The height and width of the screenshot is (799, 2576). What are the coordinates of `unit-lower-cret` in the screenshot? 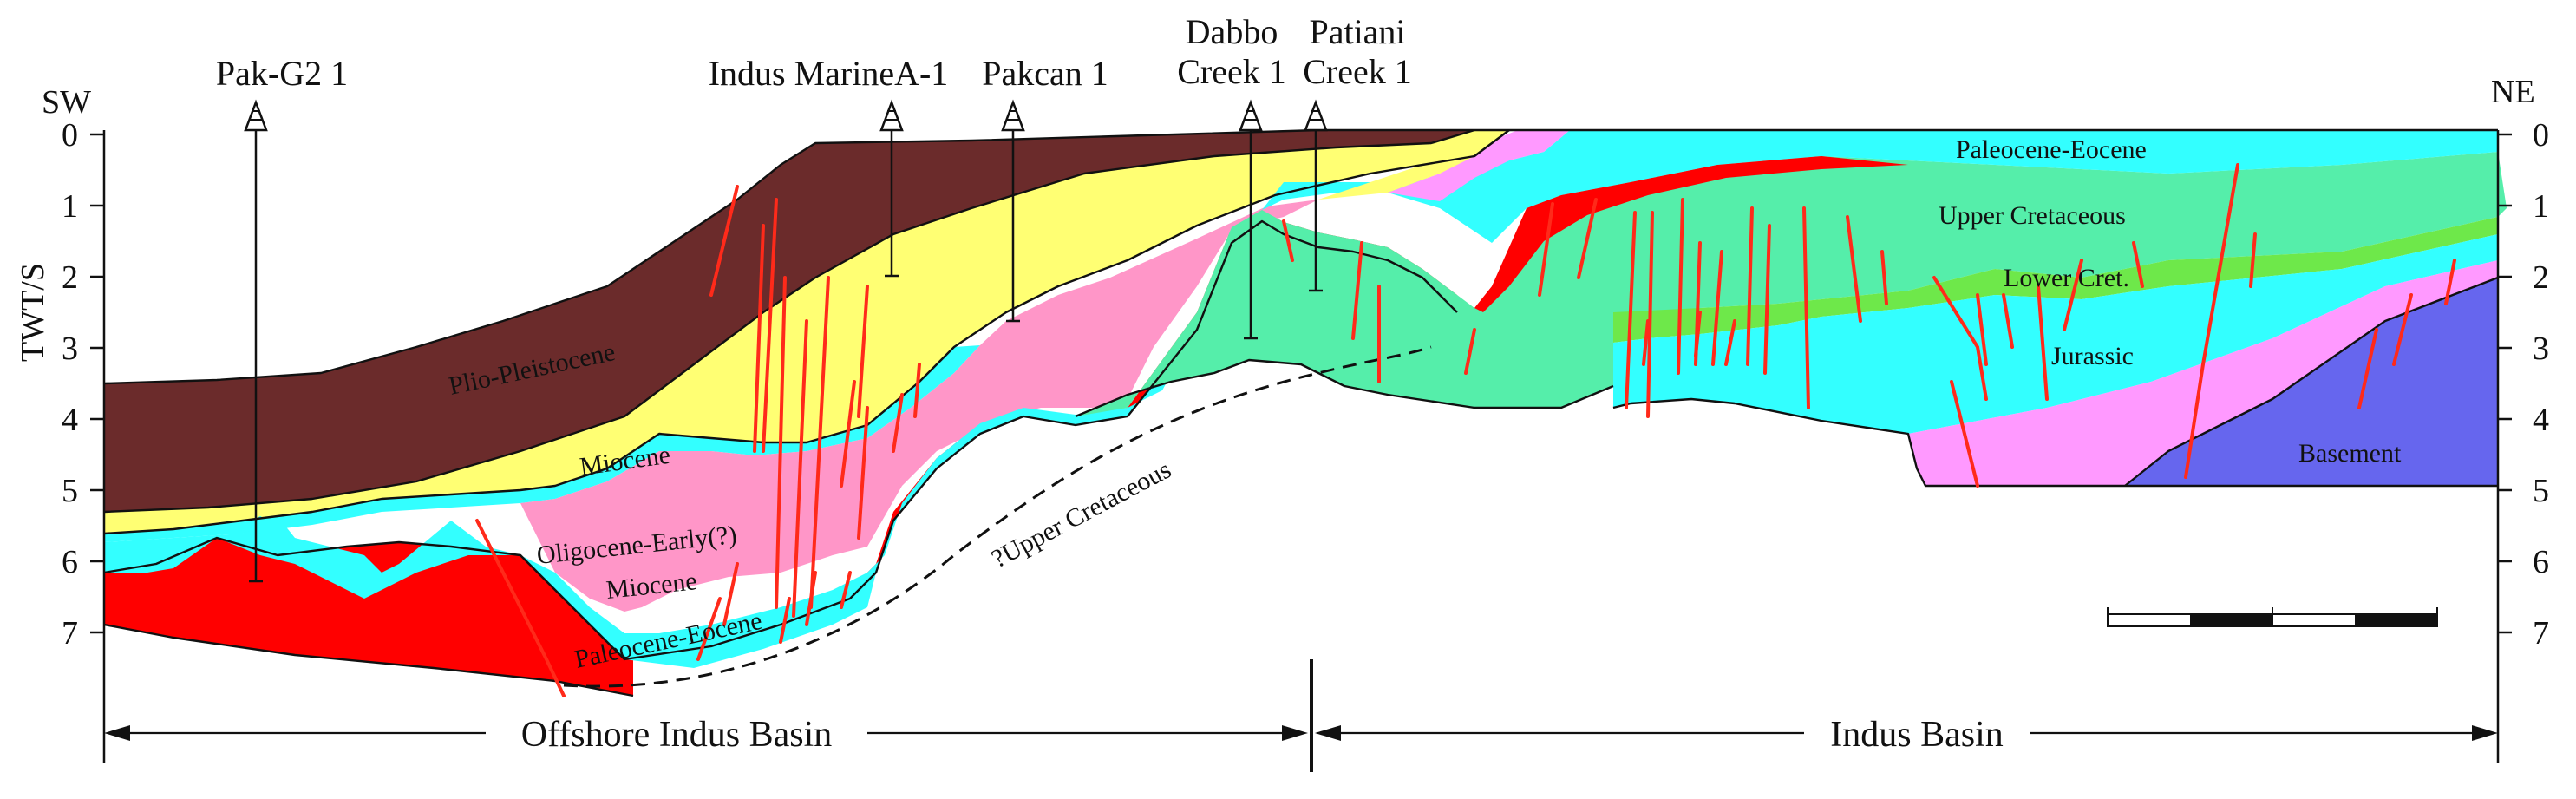 It's located at (2055, 280).